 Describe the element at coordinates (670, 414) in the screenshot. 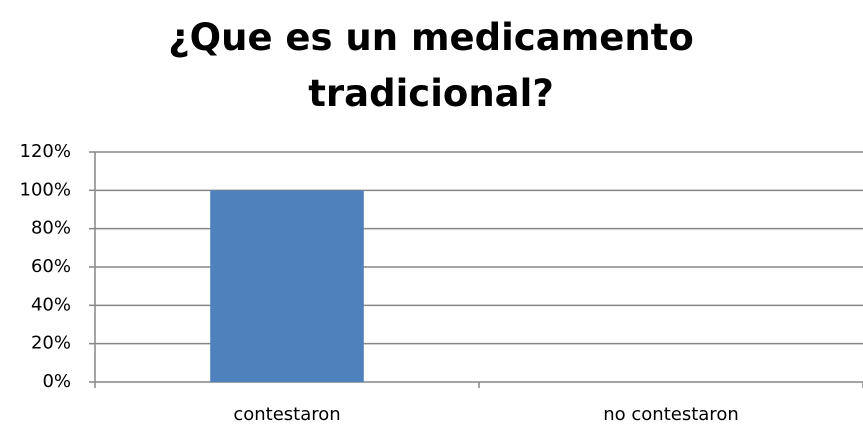

I see `x-tick-label: no contestaron` at that location.